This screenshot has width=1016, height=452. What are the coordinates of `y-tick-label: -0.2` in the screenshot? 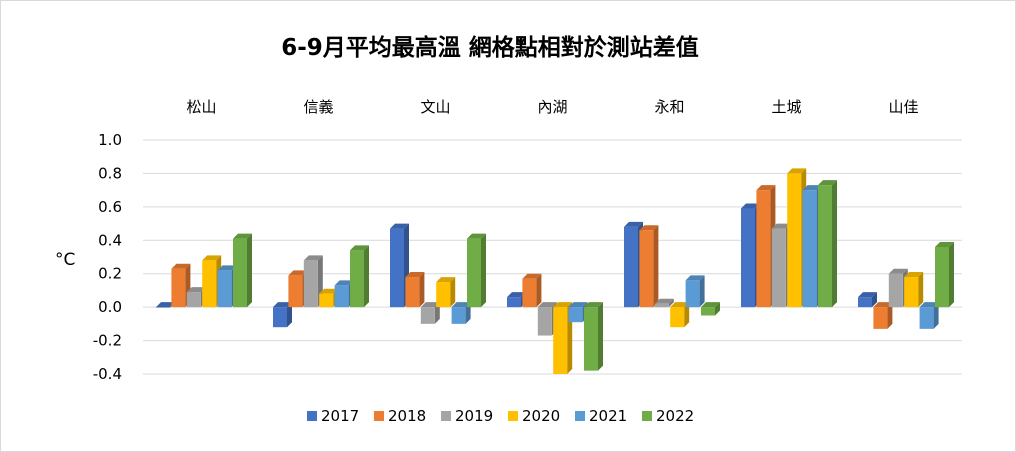 It's located at (107, 341).